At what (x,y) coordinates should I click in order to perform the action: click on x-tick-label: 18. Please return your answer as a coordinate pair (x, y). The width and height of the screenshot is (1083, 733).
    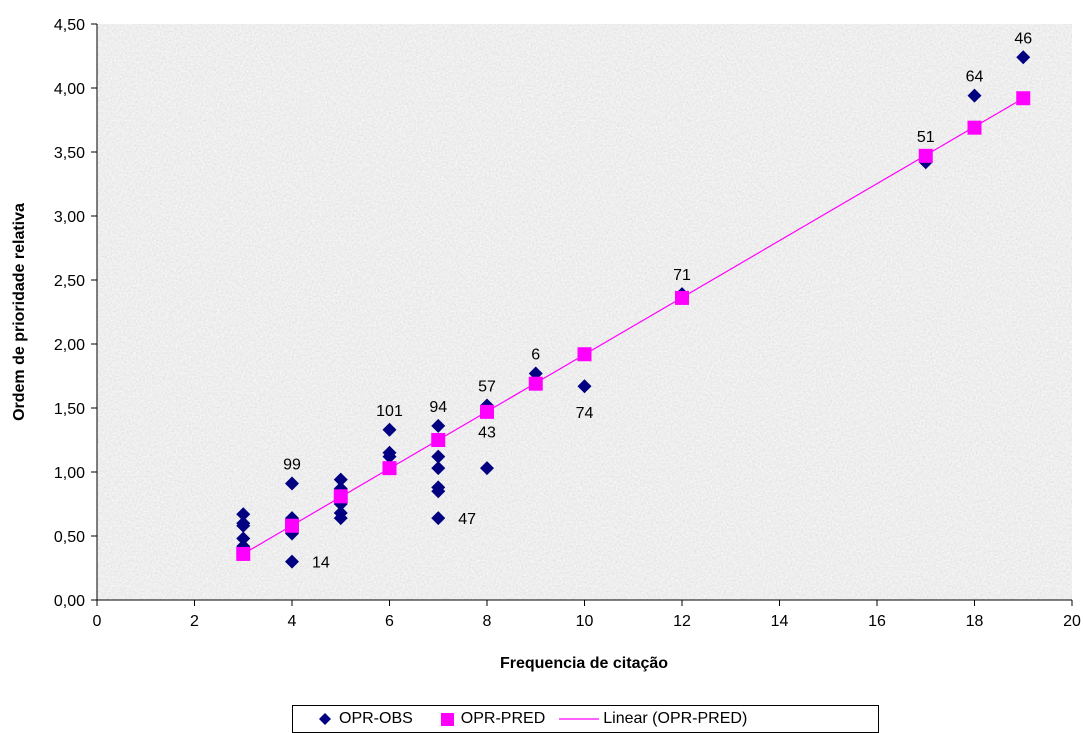
    Looking at the image, I should click on (975, 621).